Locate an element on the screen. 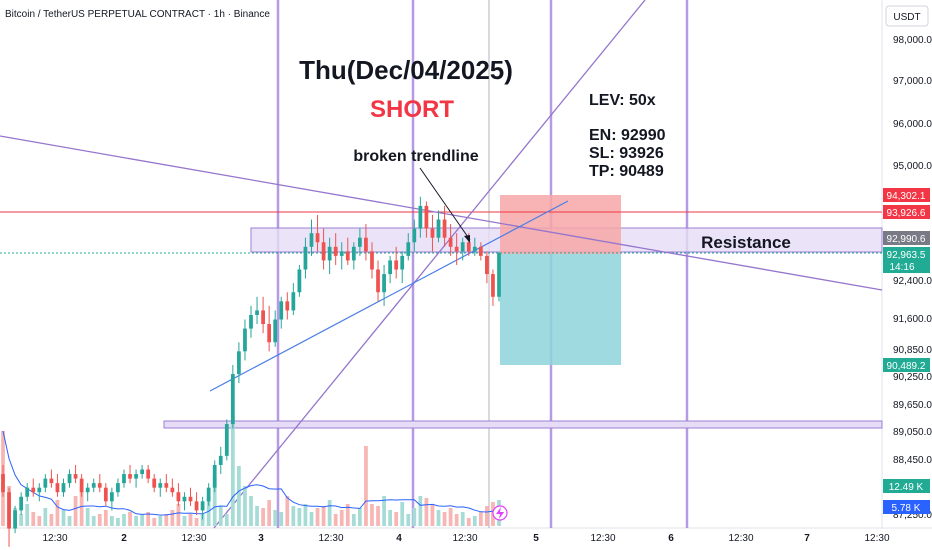  broken-trendline-arrow is located at coordinates (445, 204).